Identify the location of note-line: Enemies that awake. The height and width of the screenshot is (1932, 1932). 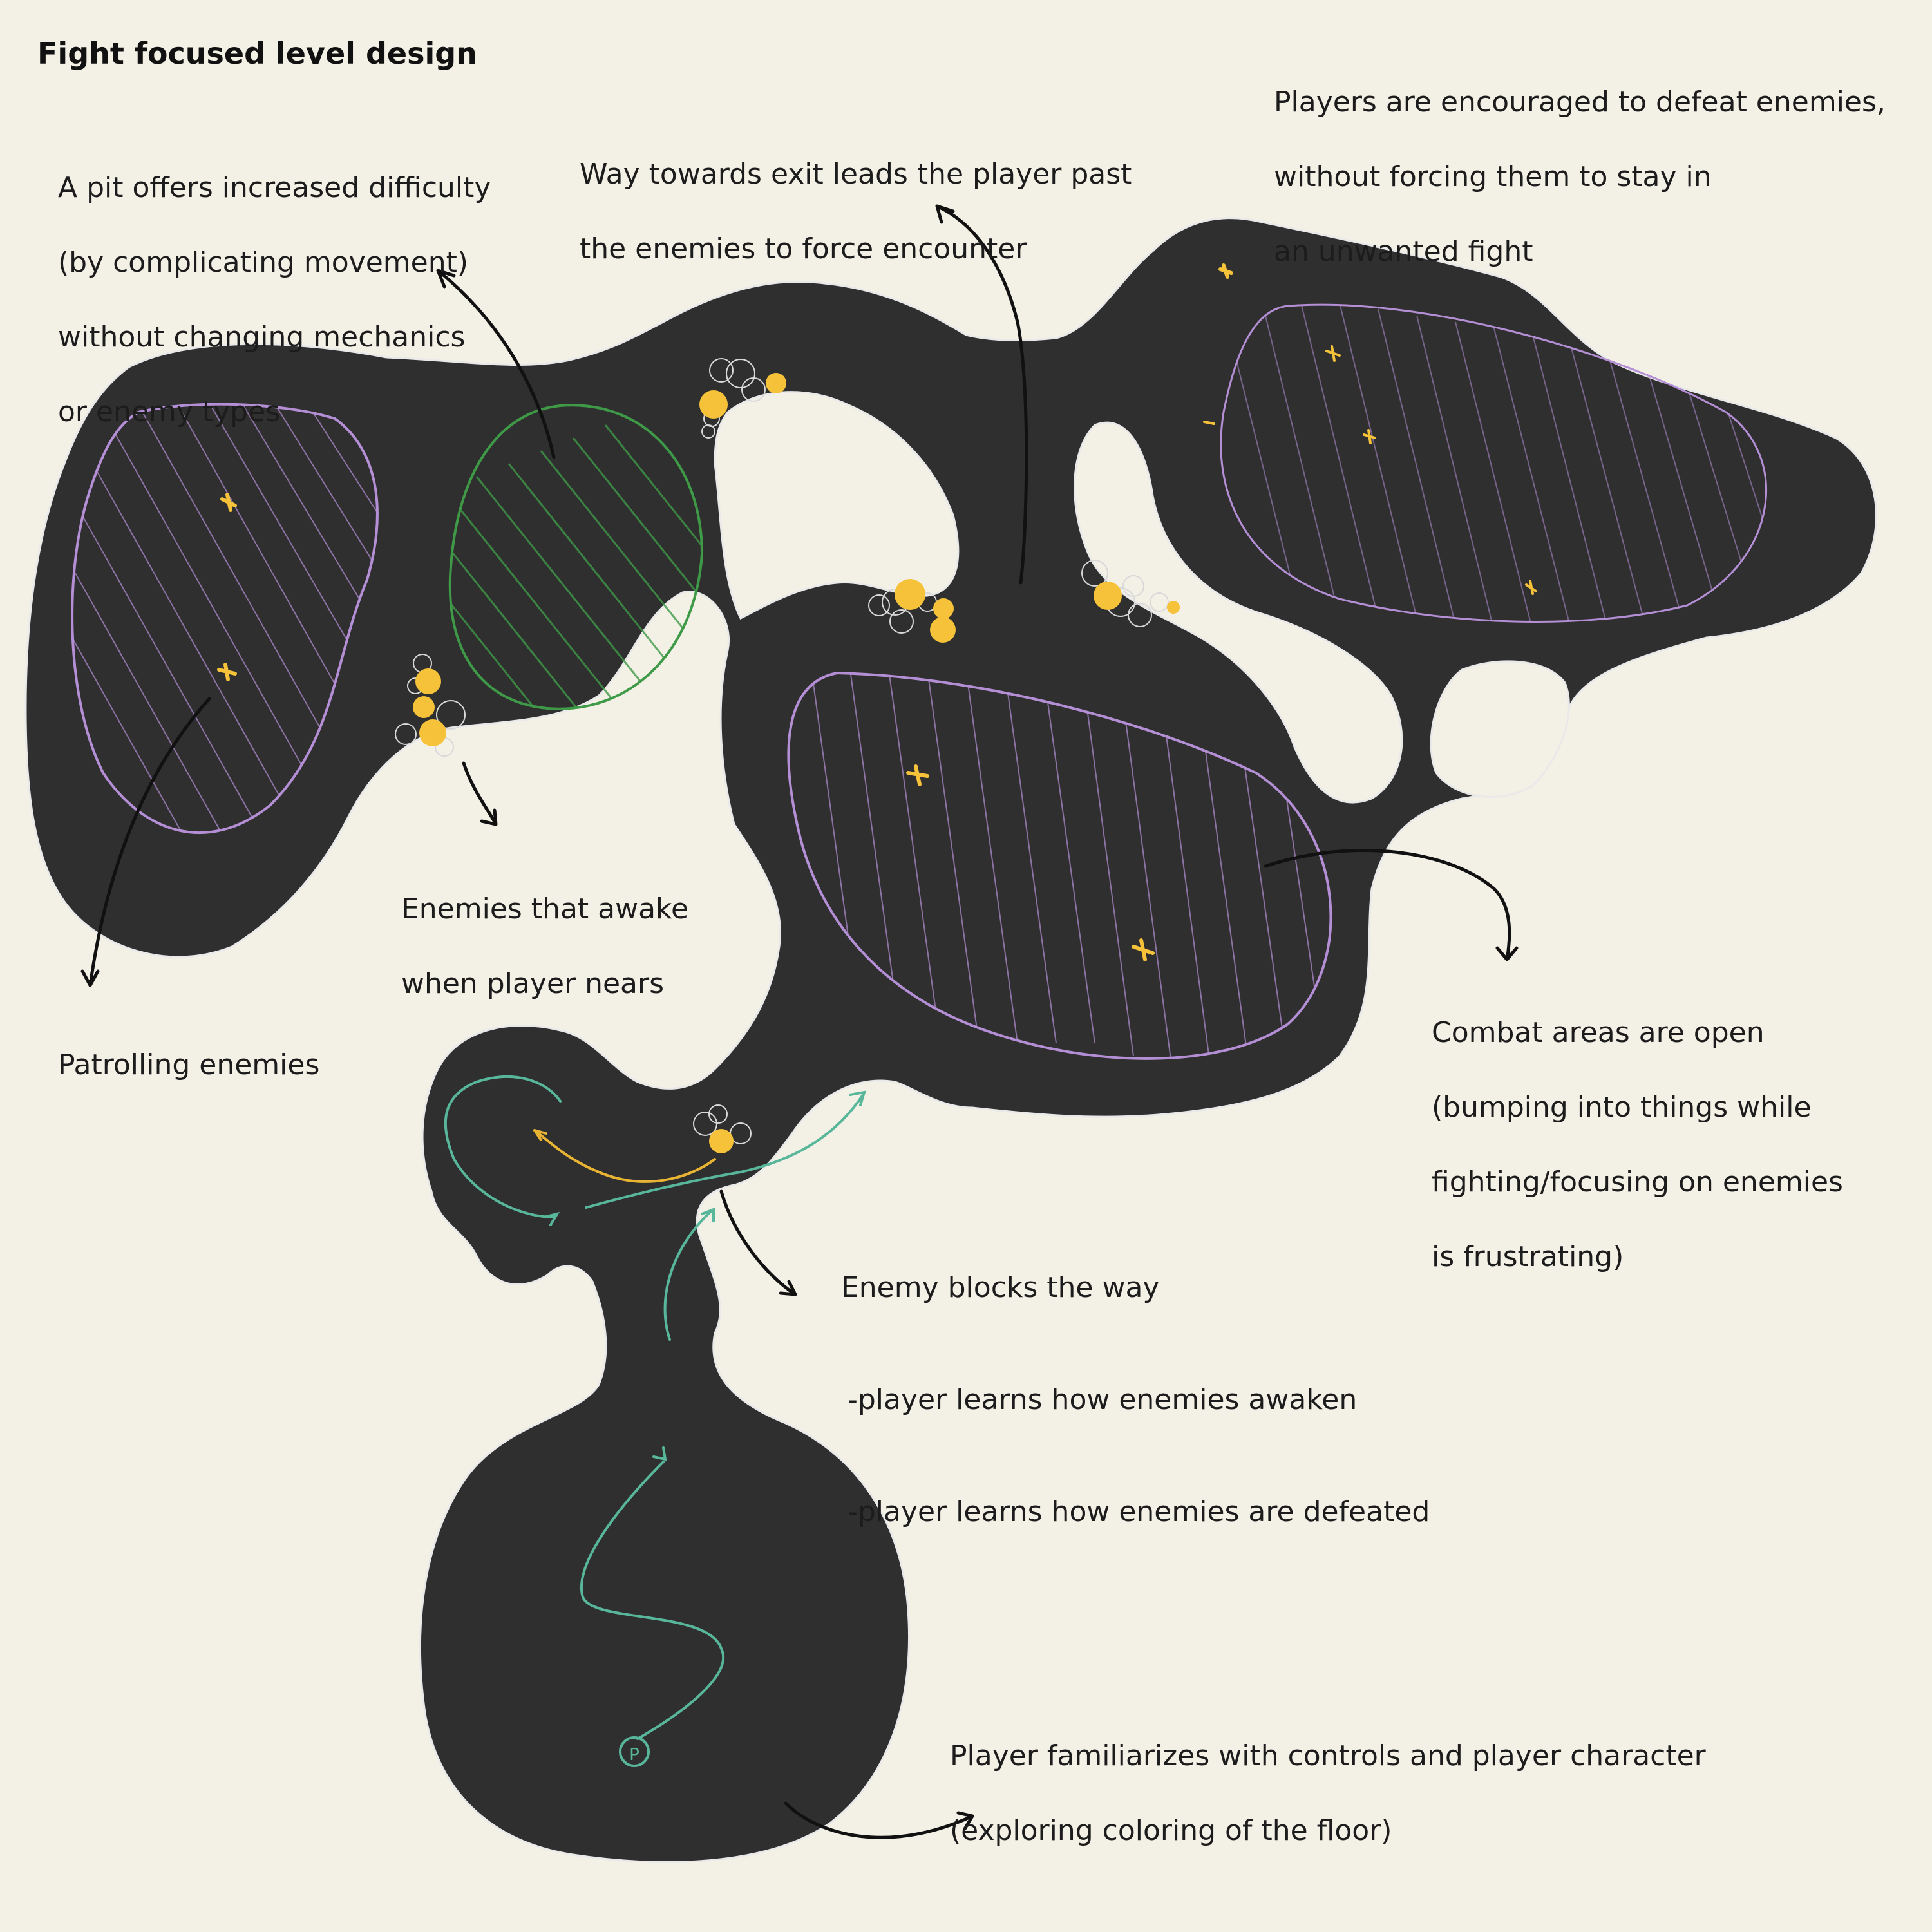
(545, 909).